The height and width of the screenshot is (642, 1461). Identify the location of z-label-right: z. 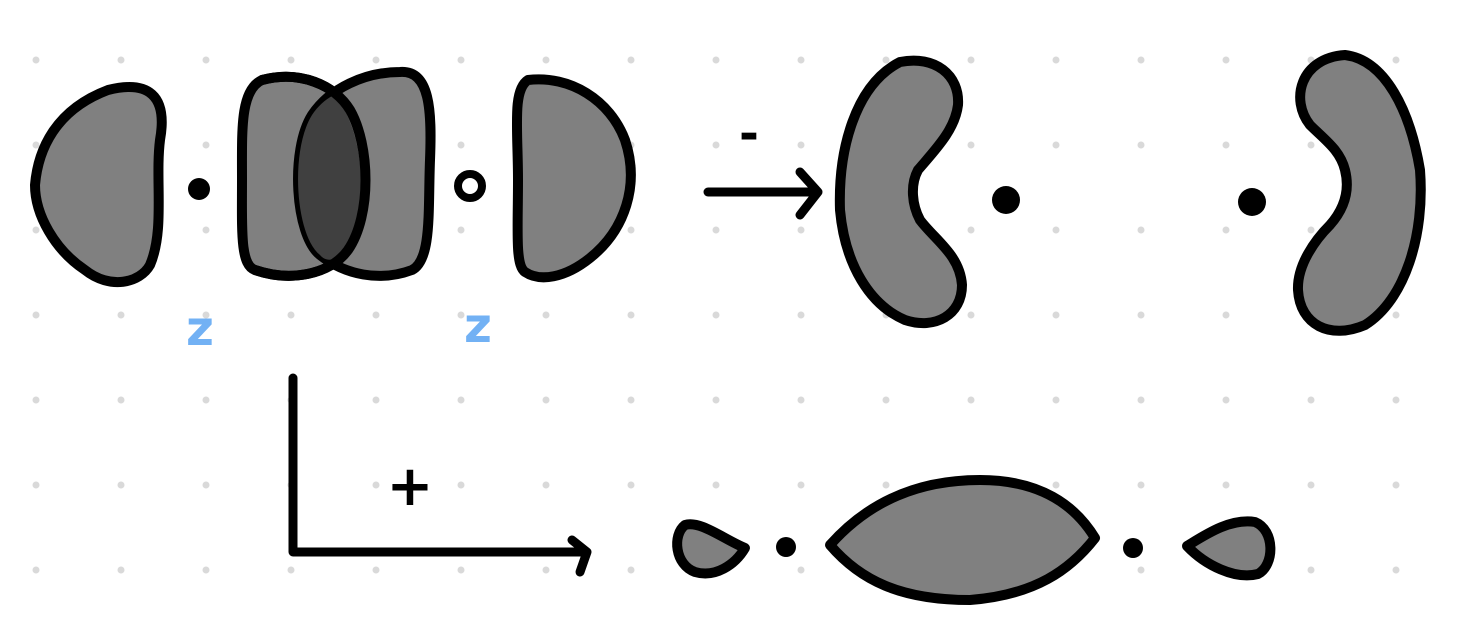
(478, 326).